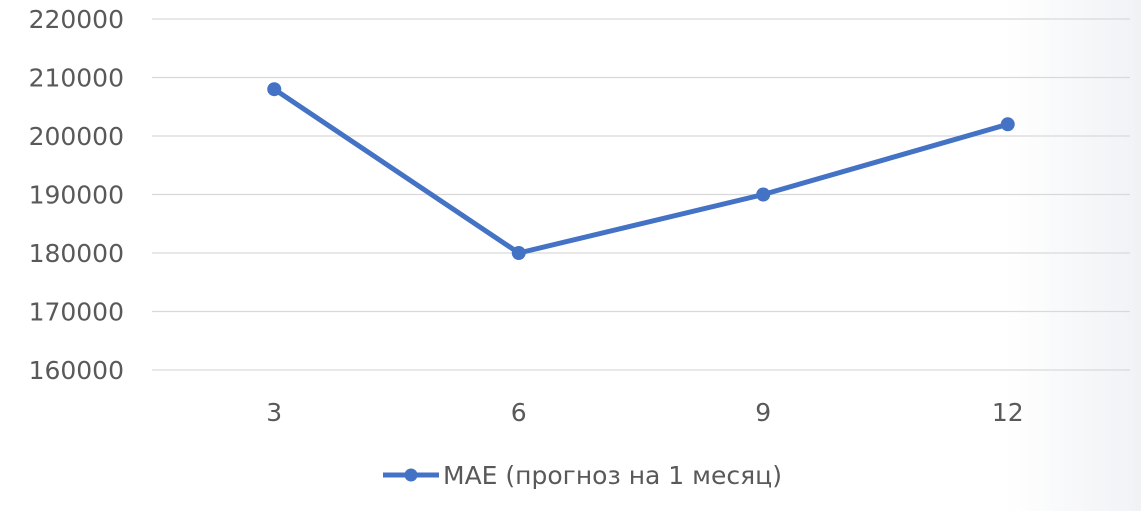 The width and height of the screenshot is (1141, 511). Describe the element at coordinates (644, 412) in the screenshot. I see `x-axis: 3 6 9 12` at that location.